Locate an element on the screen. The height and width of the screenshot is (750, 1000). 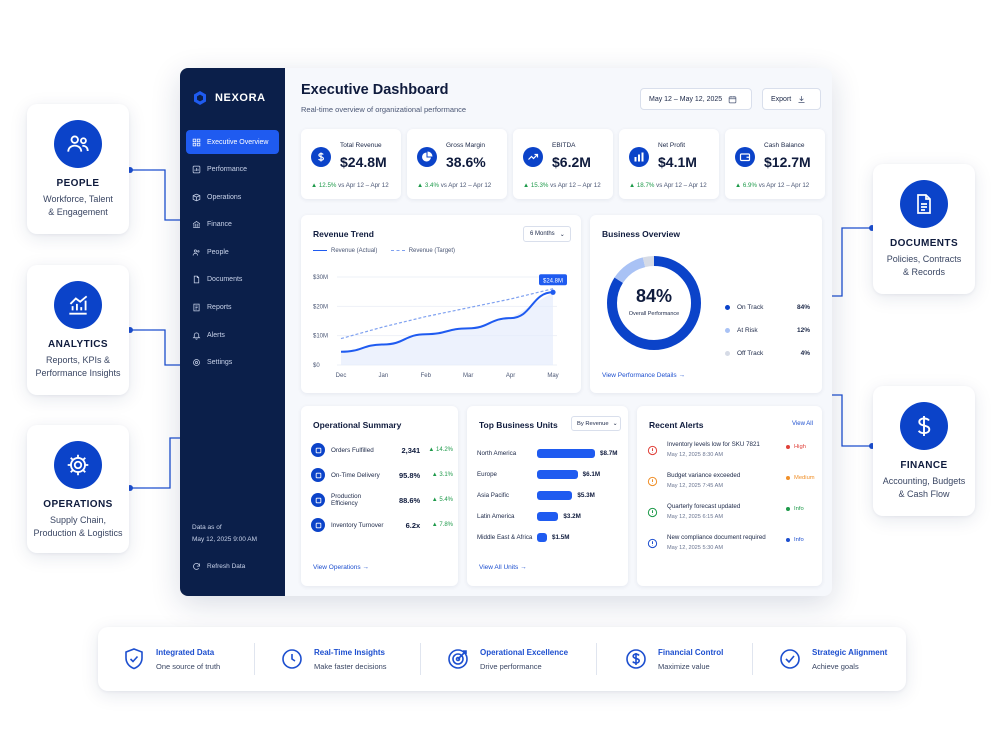
clock-icon is located at coordinates (292, 659).